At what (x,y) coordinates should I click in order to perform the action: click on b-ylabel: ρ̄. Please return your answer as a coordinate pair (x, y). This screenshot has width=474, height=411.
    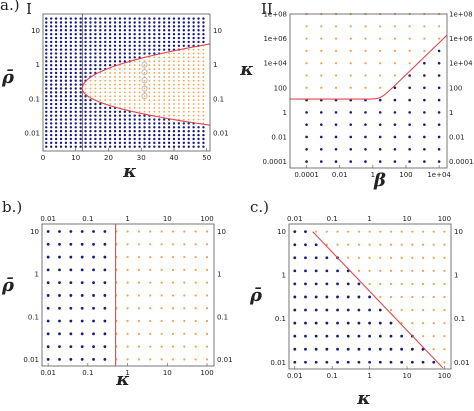
    Looking at the image, I should click on (8, 285).